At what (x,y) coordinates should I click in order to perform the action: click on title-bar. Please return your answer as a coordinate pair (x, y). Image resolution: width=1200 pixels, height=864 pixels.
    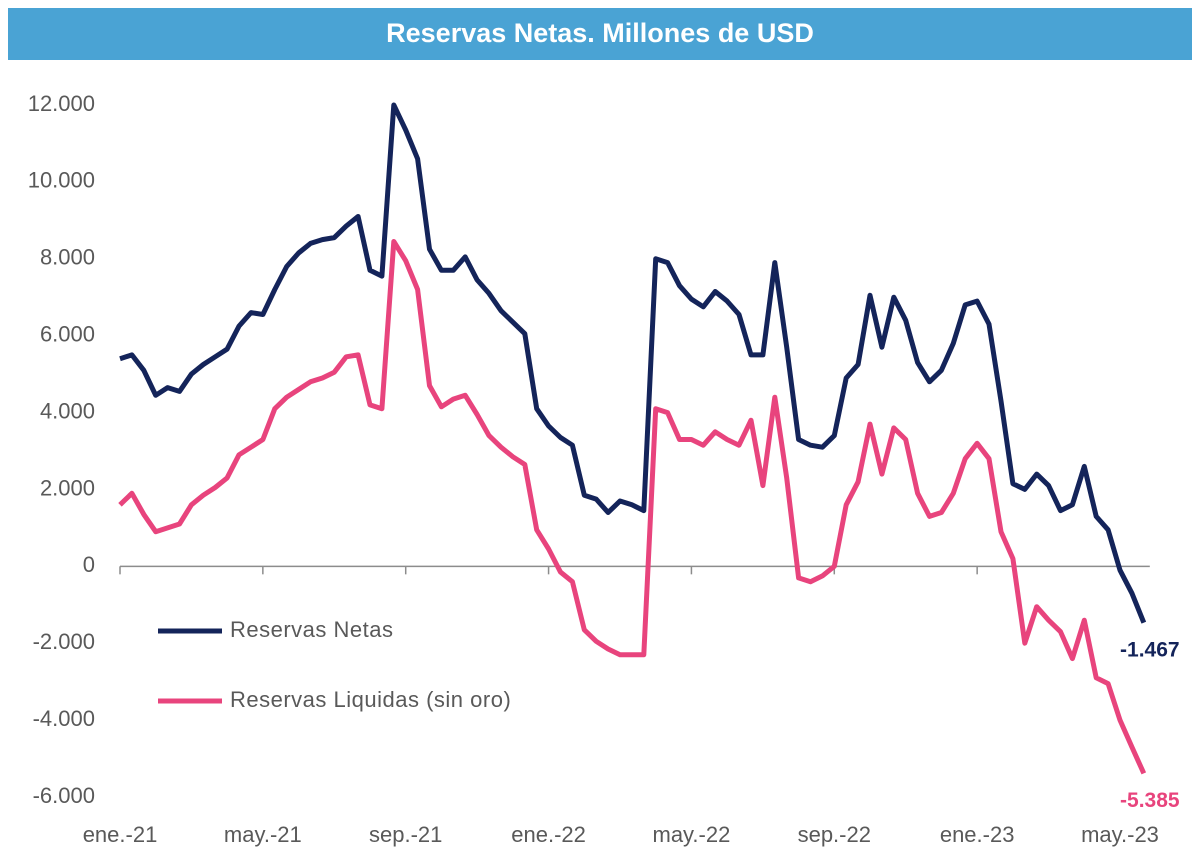
    Looking at the image, I should click on (600, 34).